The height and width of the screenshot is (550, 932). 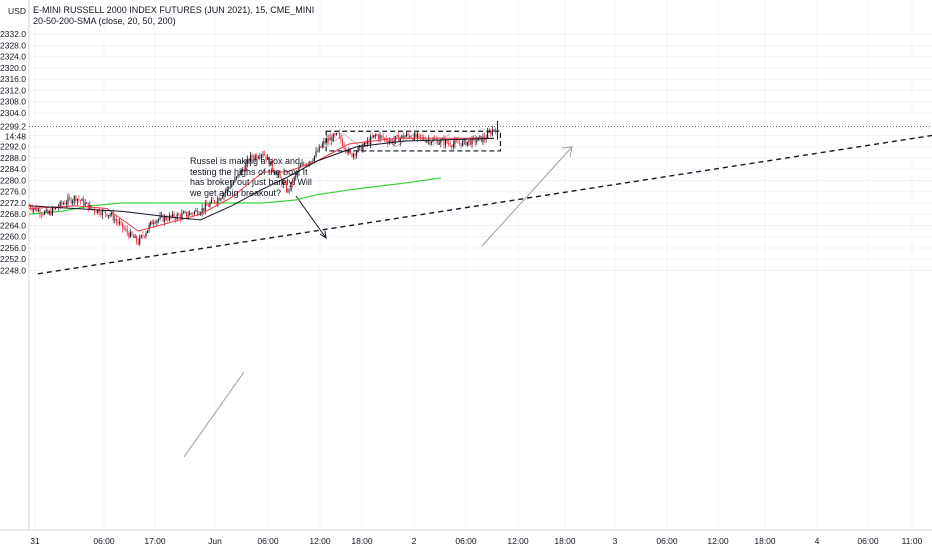 What do you see at coordinates (13, 45) in the screenshot?
I see `y-tick-label: 2328.0` at bounding box center [13, 45].